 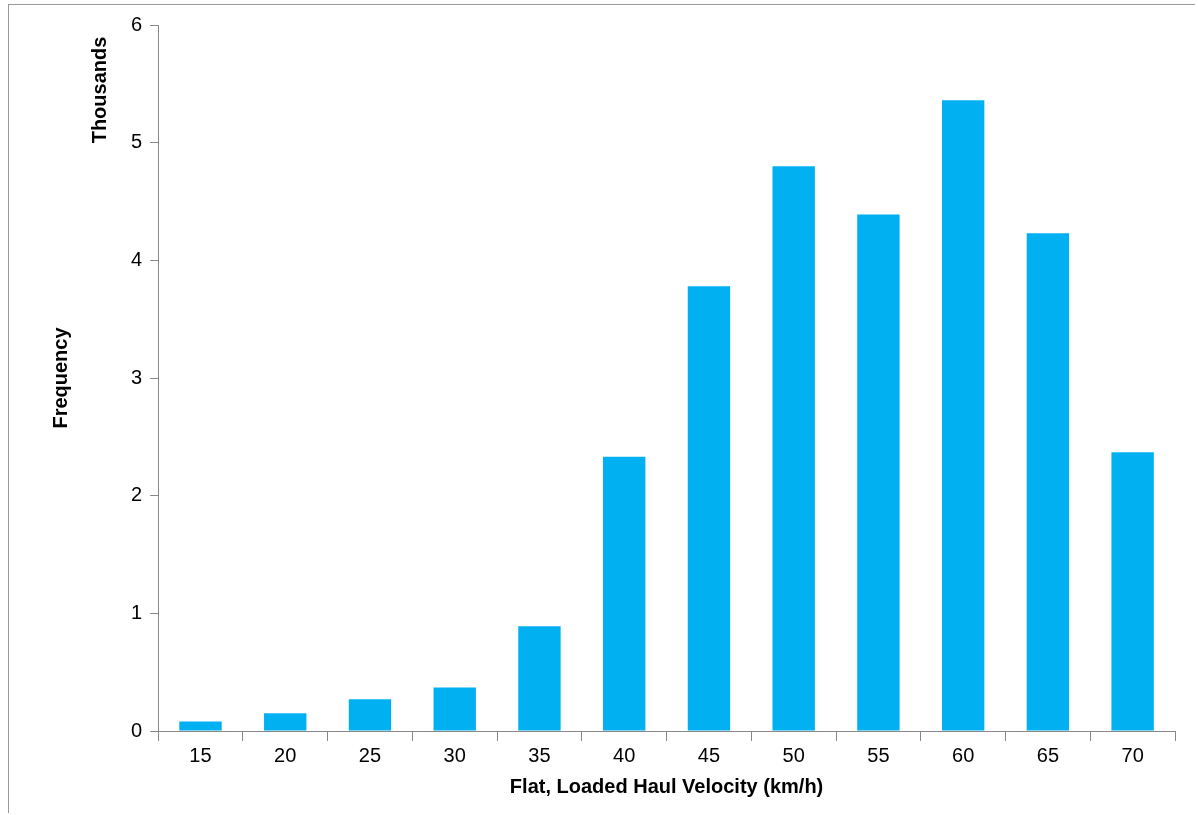 I want to click on x-tick-label: 70, so click(x=1132, y=754).